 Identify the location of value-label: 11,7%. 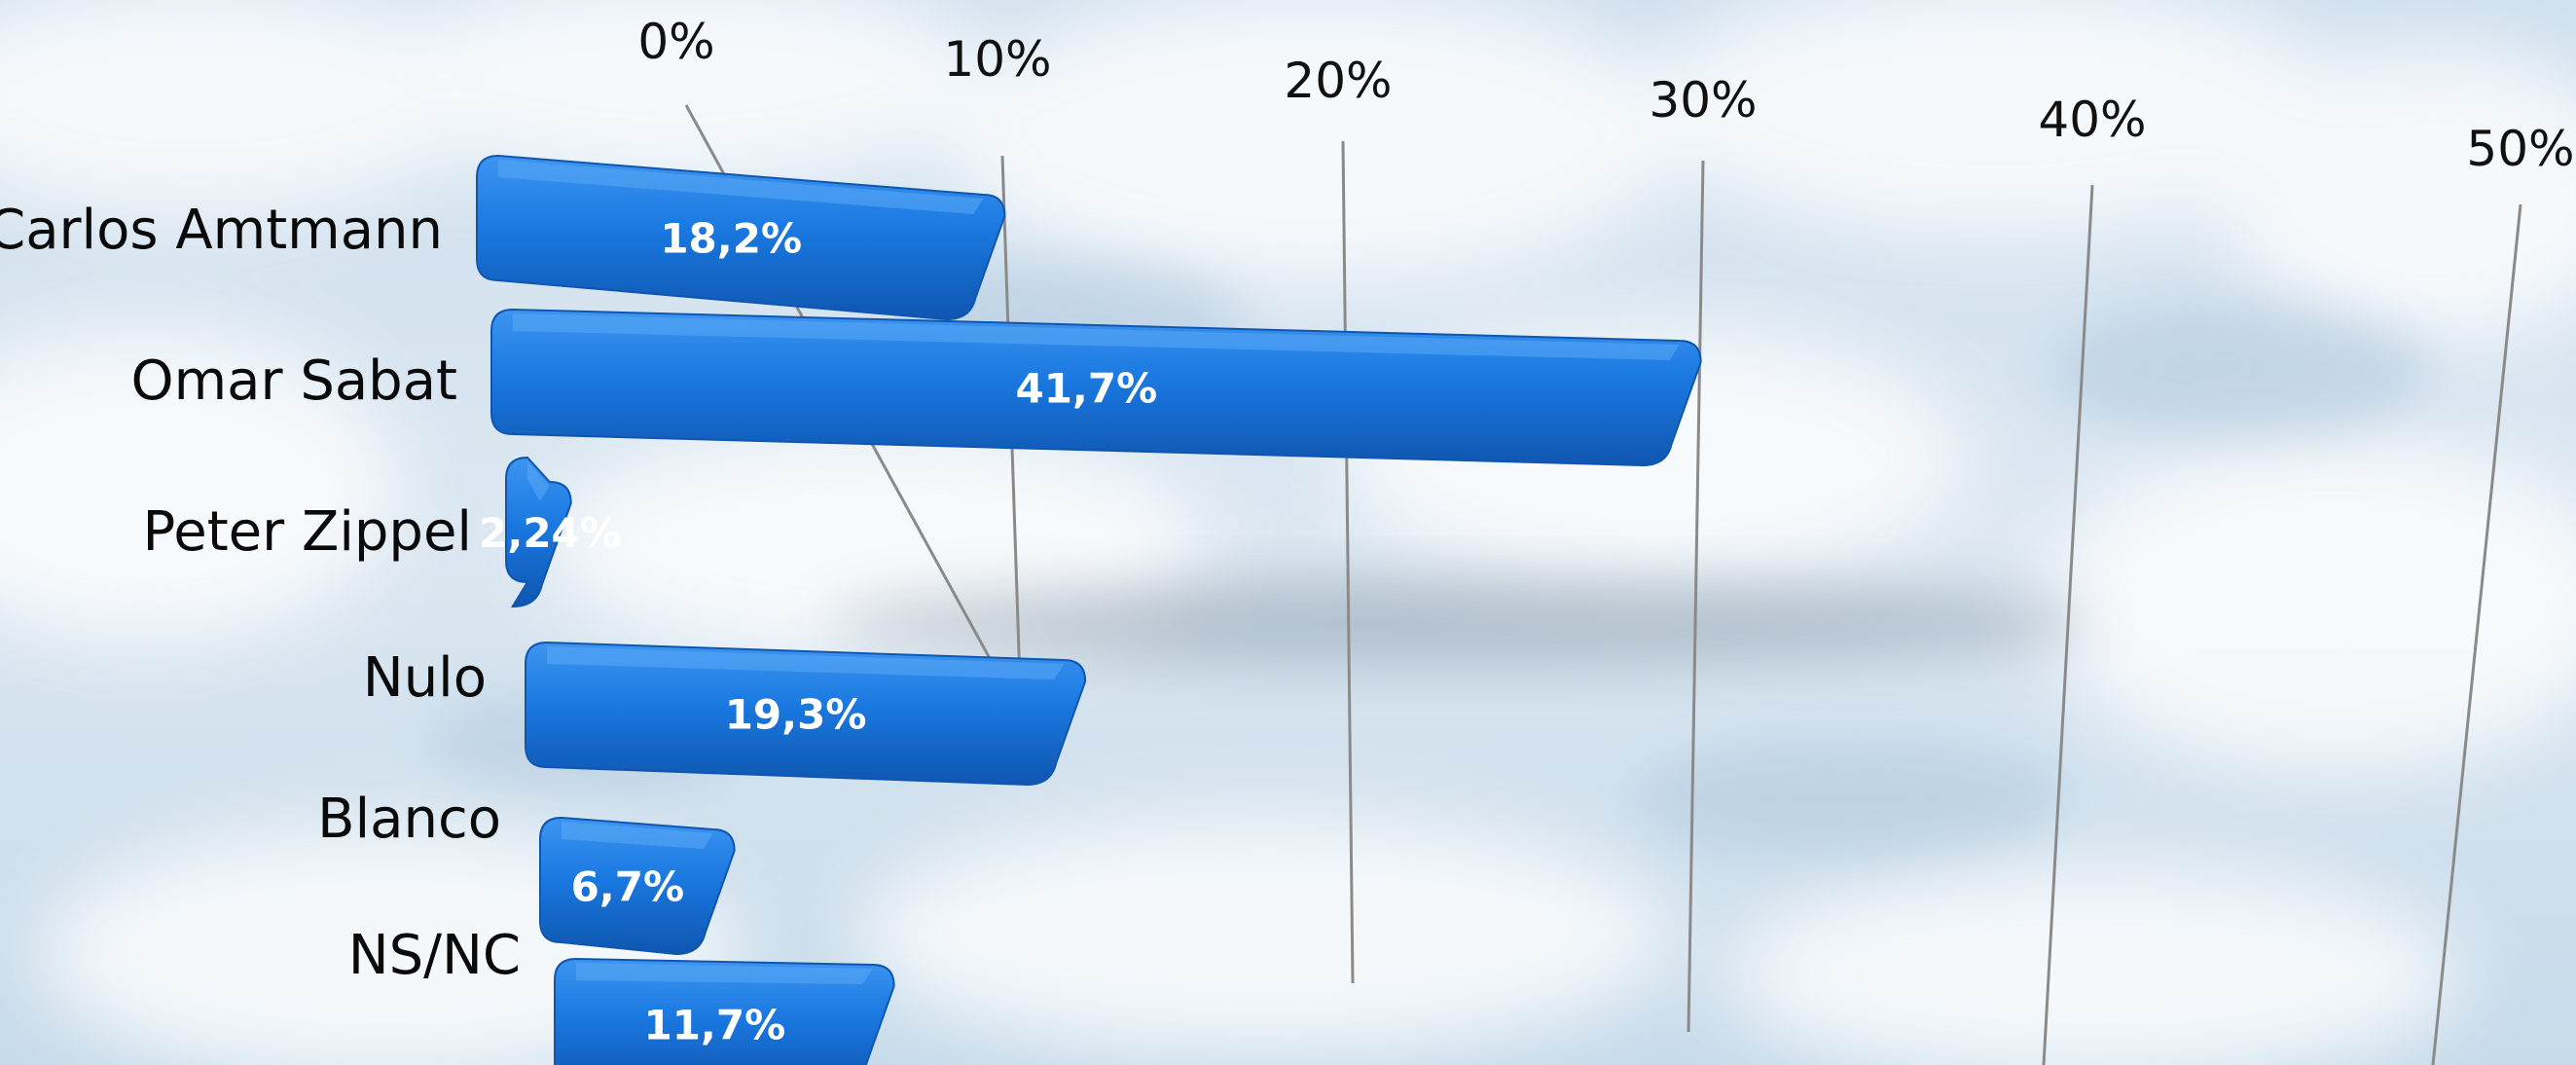
(714, 1024).